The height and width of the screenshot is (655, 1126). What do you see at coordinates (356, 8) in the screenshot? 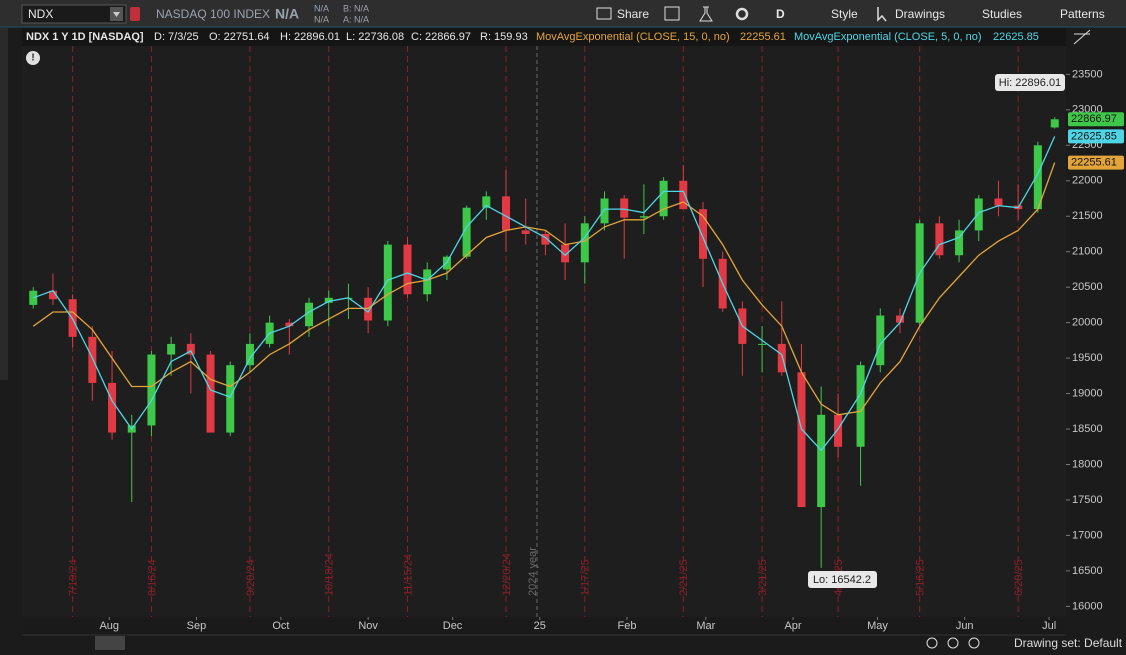
I see `bid: B: N/A` at bounding box center [356, 8].